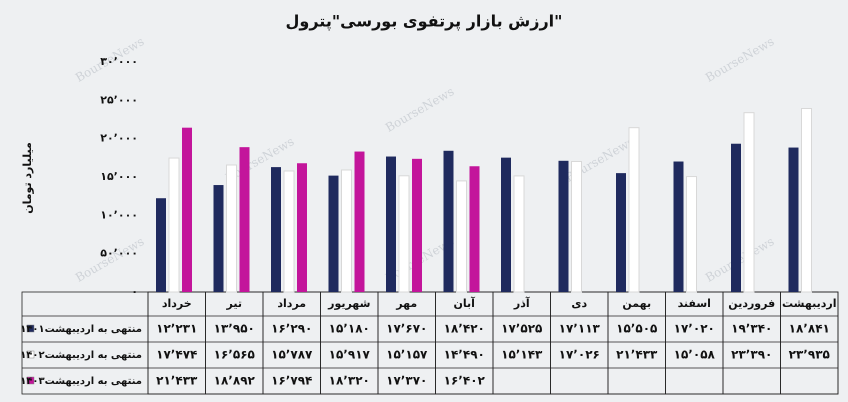 The height and width of the screenshot is (402, 848). I want to click on x-tick-label: تیر, so click(234, 303).